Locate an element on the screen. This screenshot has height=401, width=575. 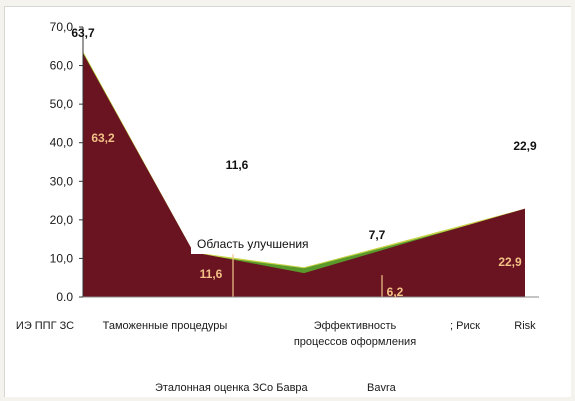
y-tick-label: 0.0 is located at coordinates (64, 297).